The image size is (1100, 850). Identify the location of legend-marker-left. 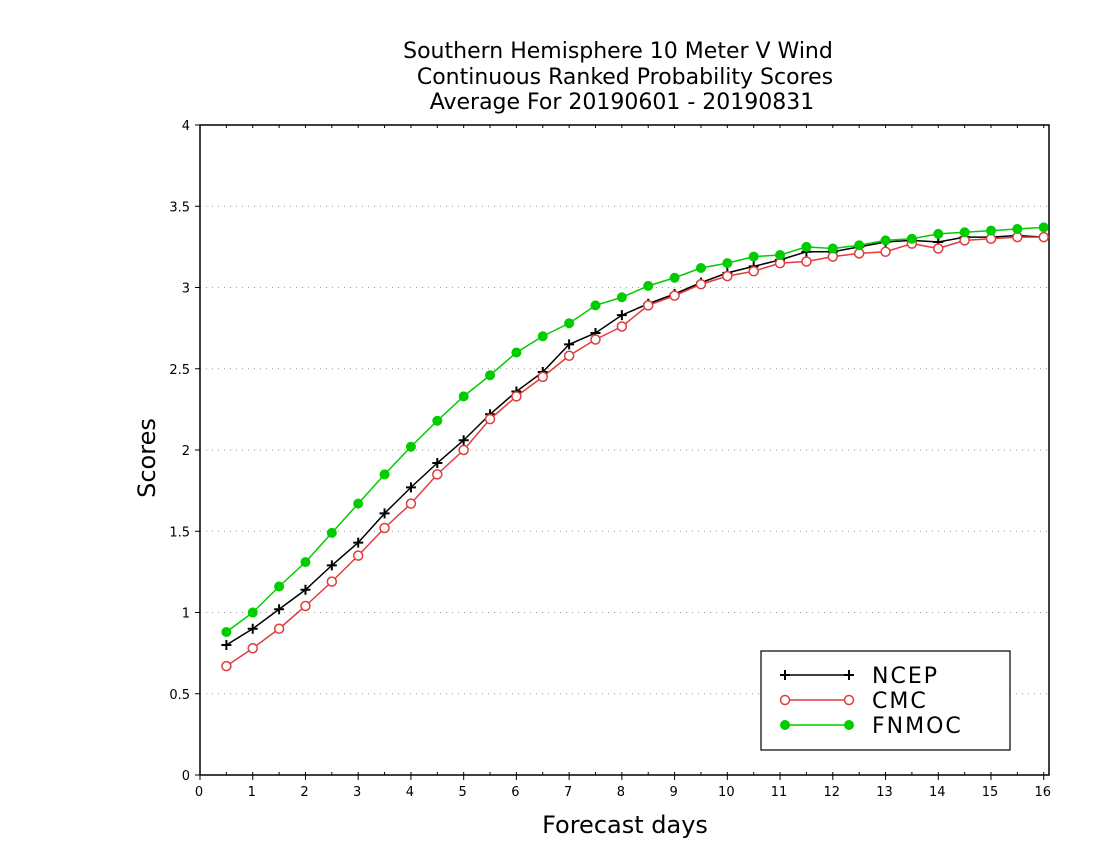
(785, 700).